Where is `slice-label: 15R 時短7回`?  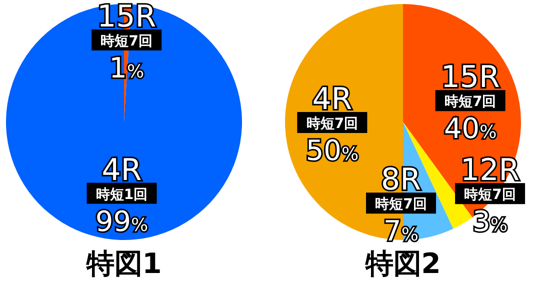
slice-label: 15R 時短7回 is located at coordinates (470, 85).